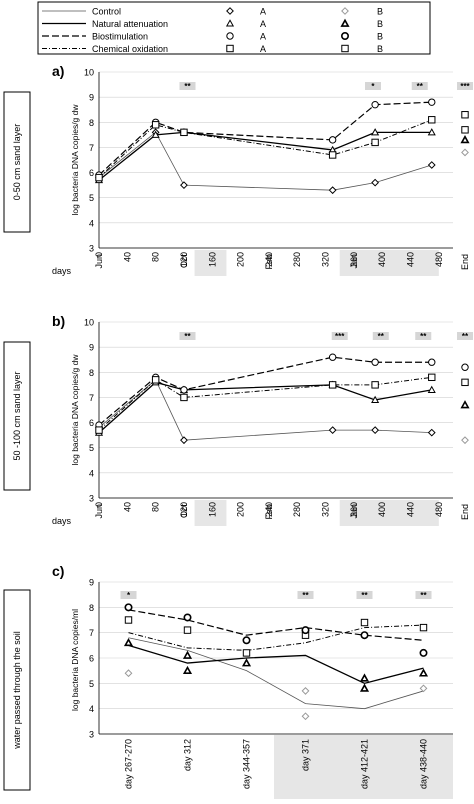  What do you see at coordinates (354, 261) in the screenshot?
I see `month-label: Jun` at bounding box center [354, 261].